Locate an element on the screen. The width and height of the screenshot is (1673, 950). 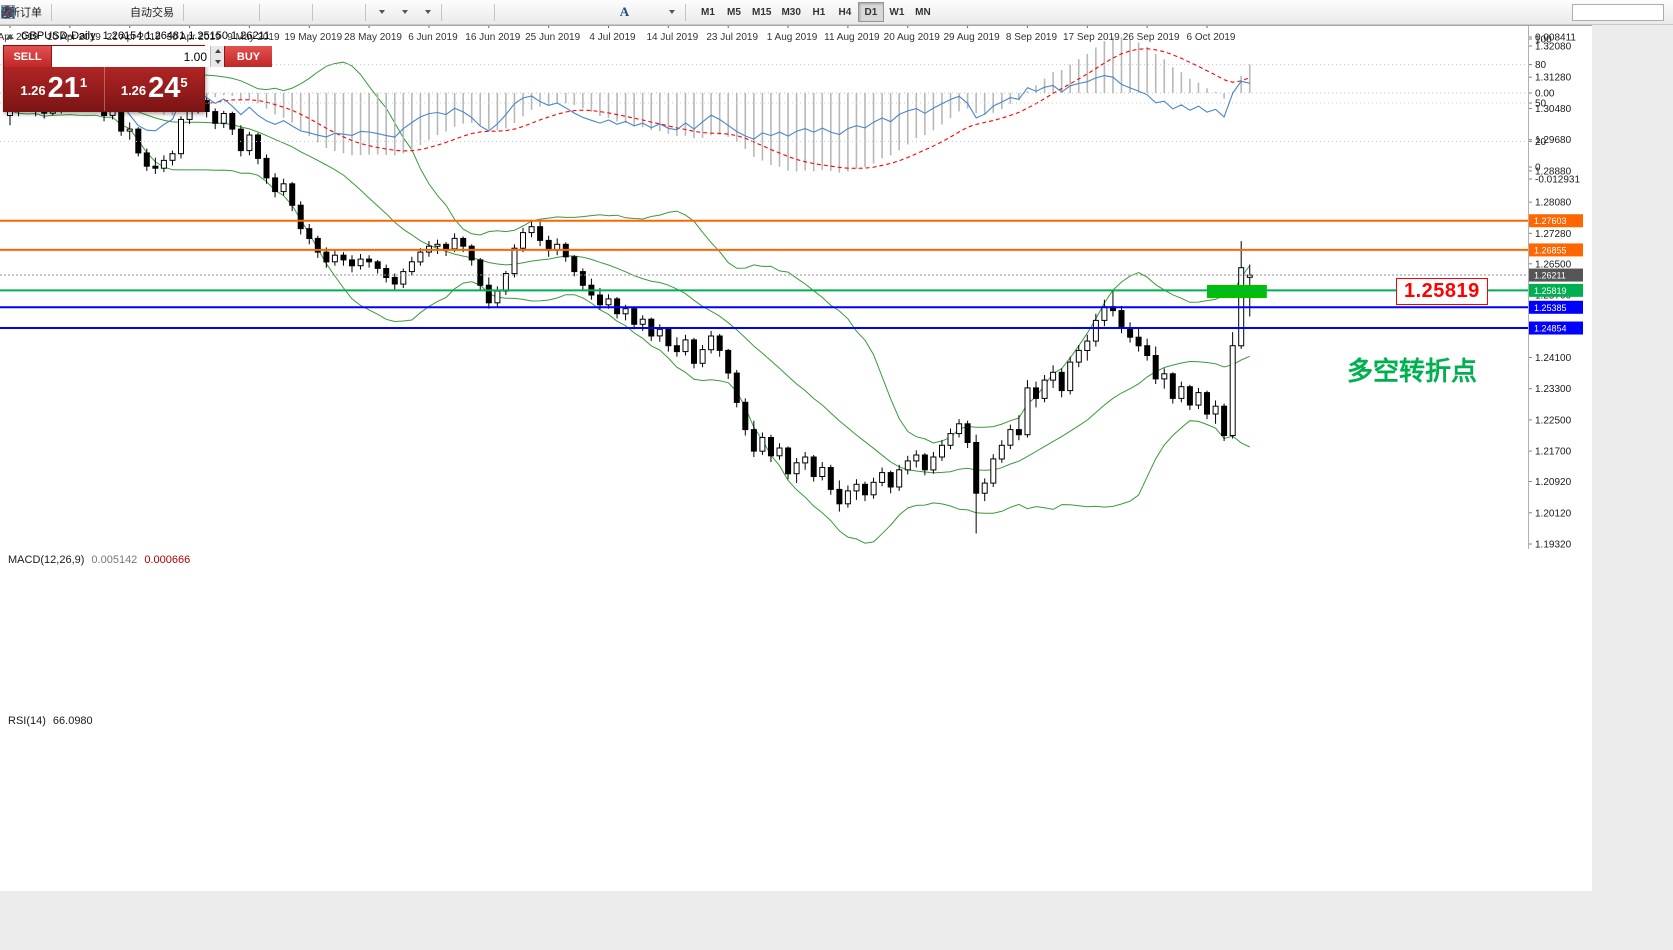
price-axis-label: 1.32080 is located at coordinates (1553, 47).